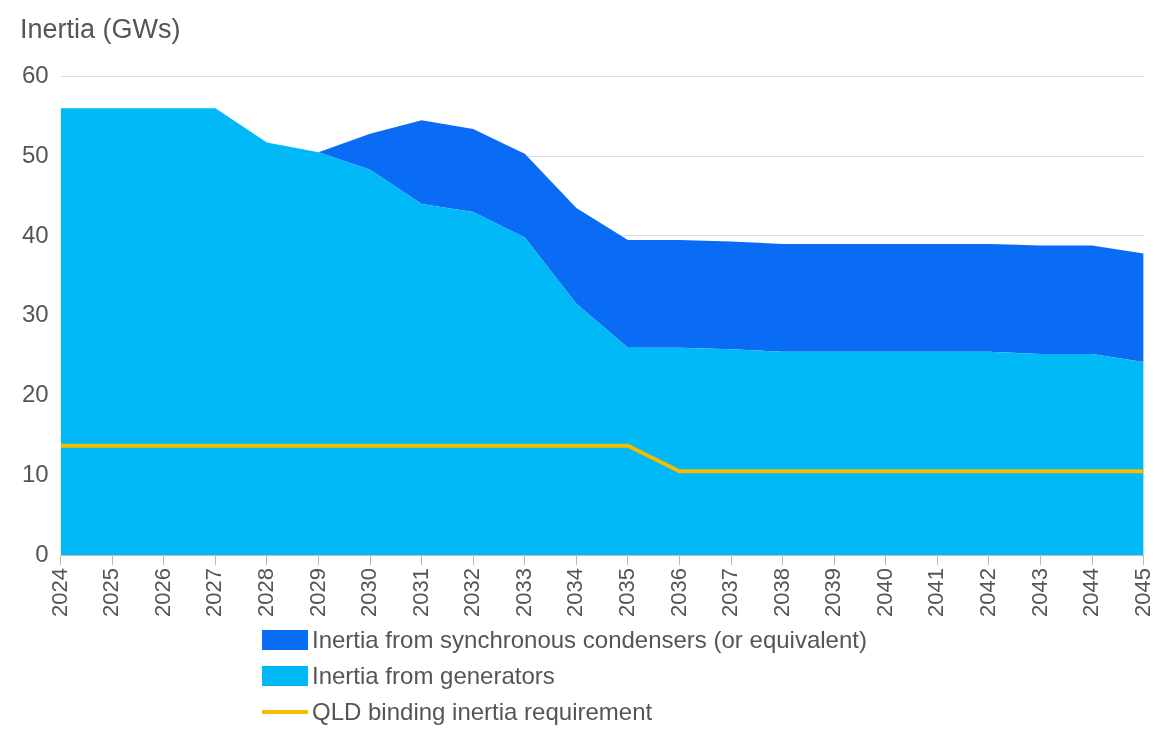  I want to click on y-tick-label: 40, so click(35, 234).